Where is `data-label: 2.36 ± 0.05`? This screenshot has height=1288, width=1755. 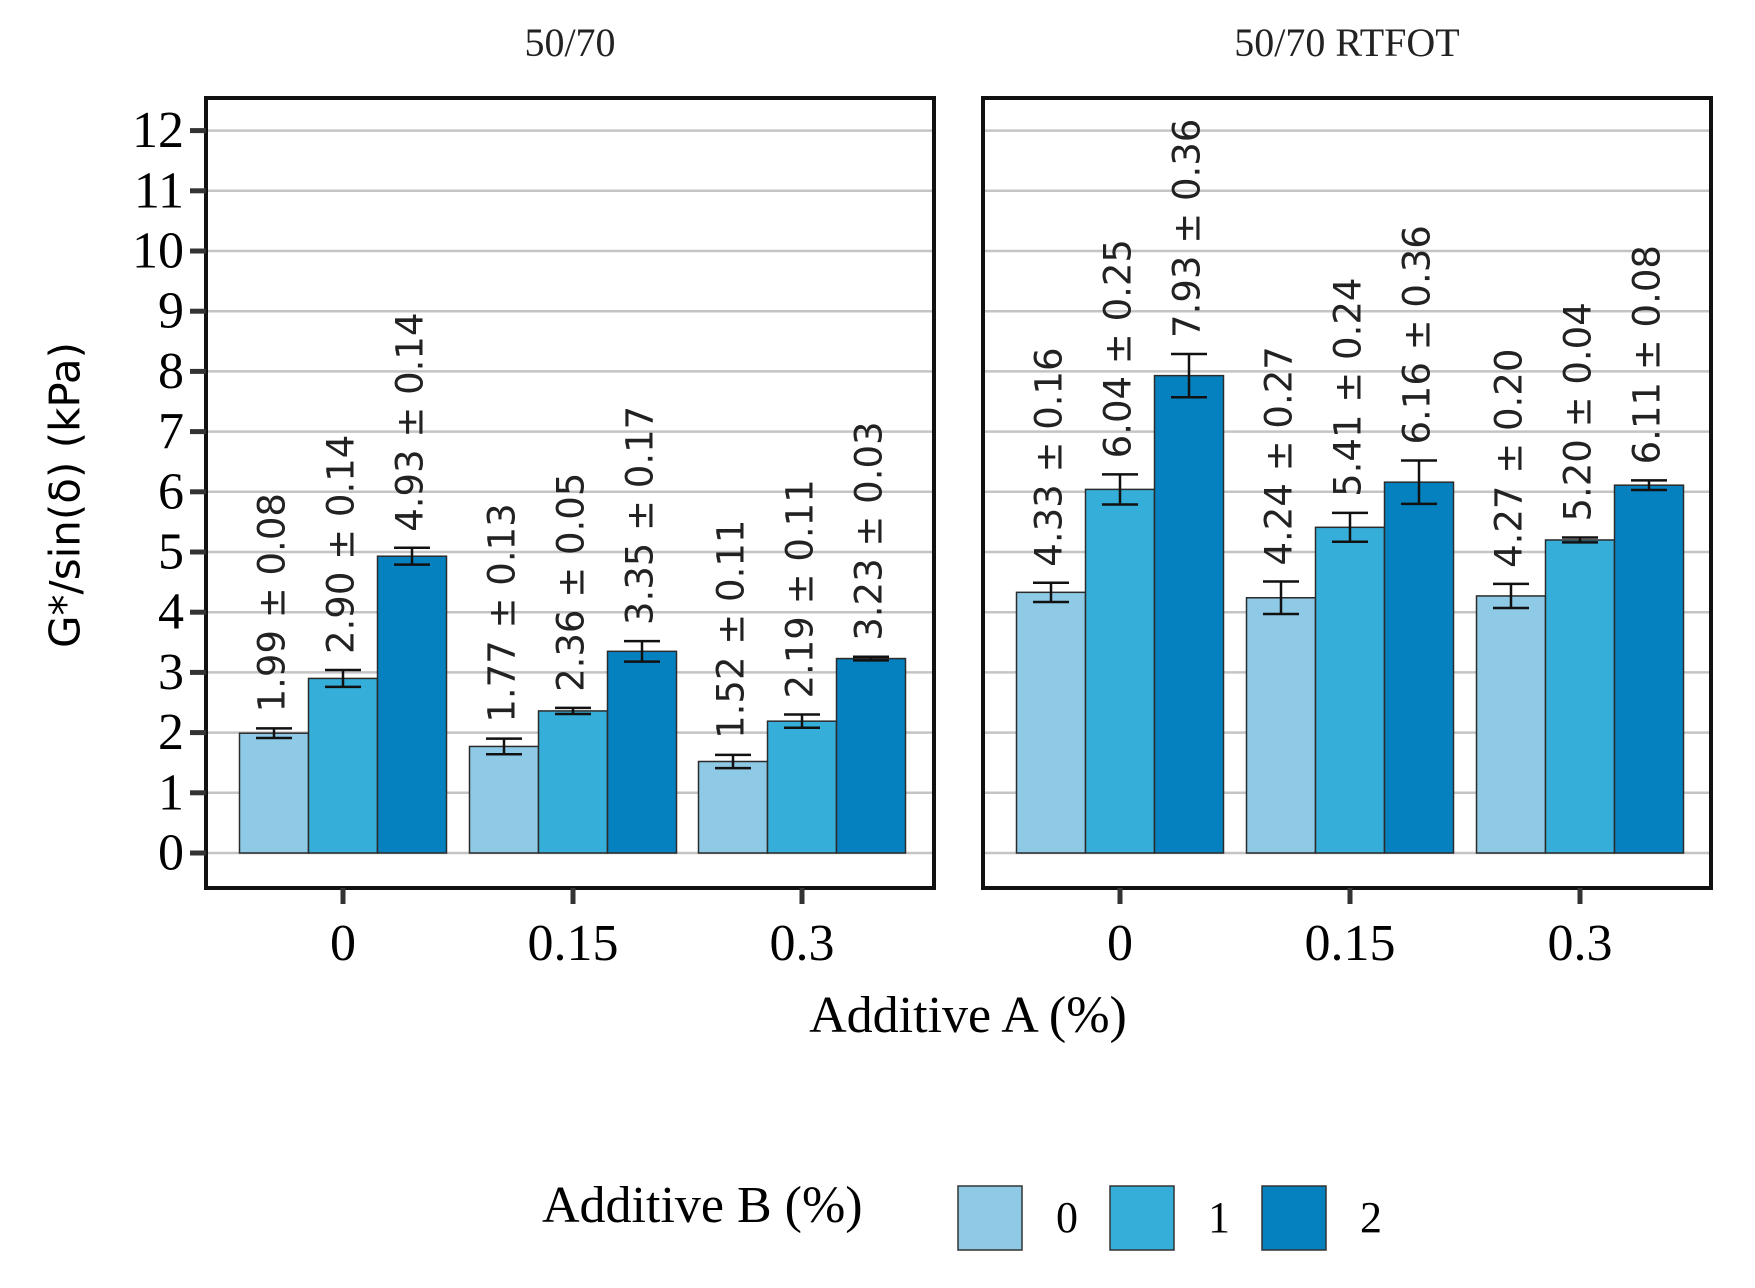 data-label: 2.36 ± 0.05 is located at coordinates (571, 582).